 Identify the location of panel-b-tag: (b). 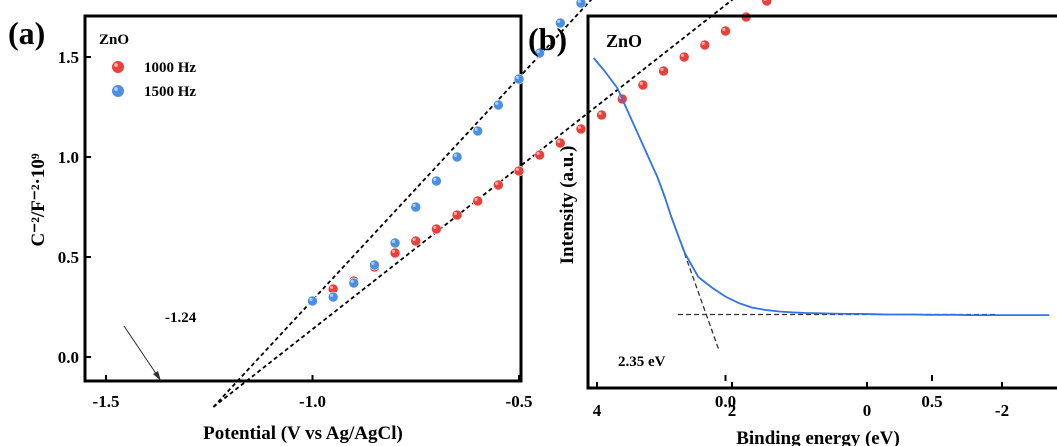
(547, 39).